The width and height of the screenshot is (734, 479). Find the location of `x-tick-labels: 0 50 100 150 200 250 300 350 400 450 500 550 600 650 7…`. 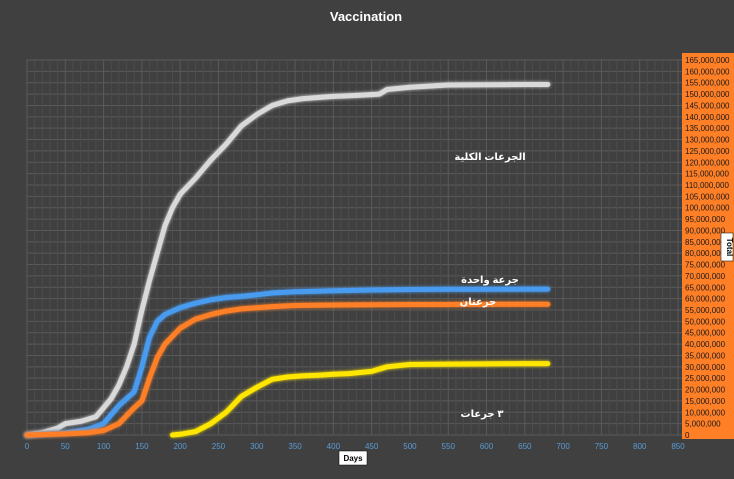

x-tick-labels: 0 50 100 150 200 250 300 350 400 450 500 550 600 650 7… is located at coordinates (355, 446).